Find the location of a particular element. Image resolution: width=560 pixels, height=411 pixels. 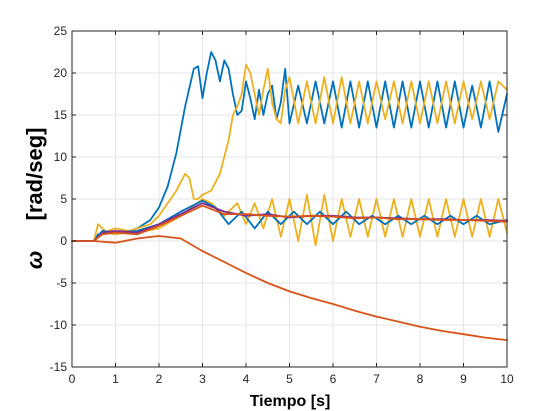

x-tick-label: 9 is located at coordinates (463, 379).